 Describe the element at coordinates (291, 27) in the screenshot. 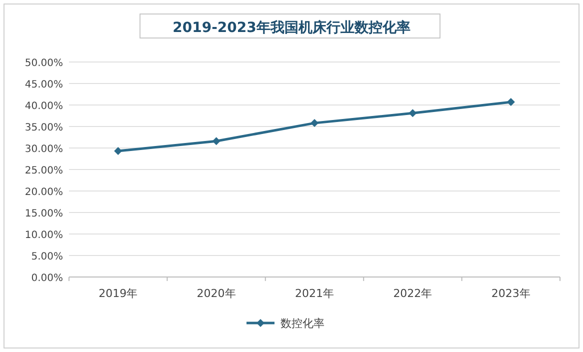

I see `chart-title: 2019-2023年我国机床行业数控化率` at that location.